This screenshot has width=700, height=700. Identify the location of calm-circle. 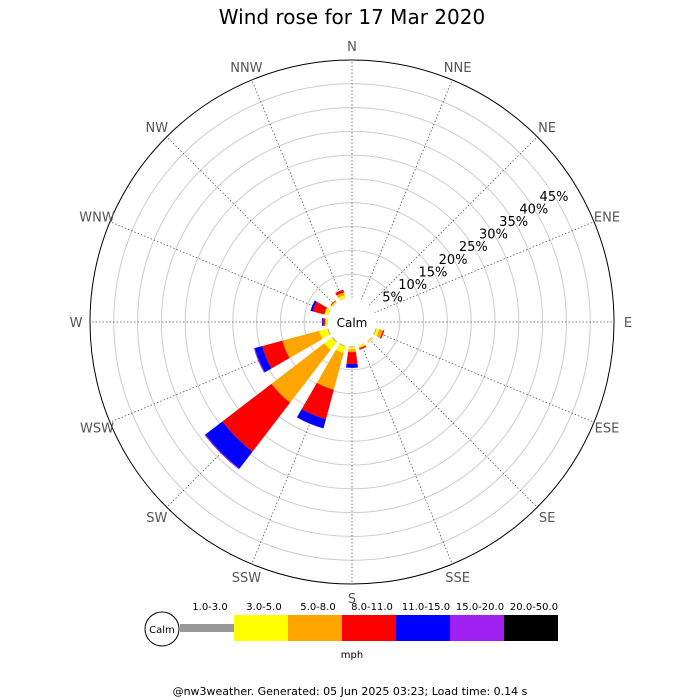
(352, 322).